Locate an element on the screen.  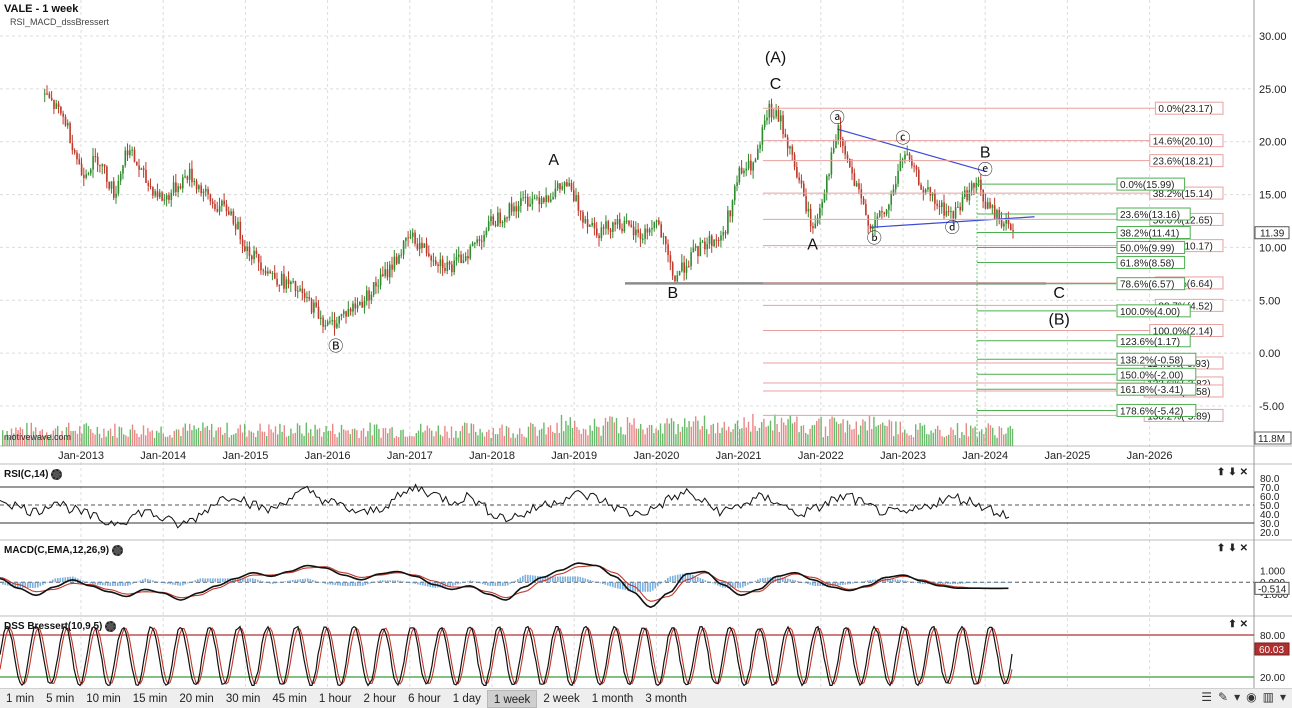
timeframe-10min: 10 min is located at coordinates (103, 698).